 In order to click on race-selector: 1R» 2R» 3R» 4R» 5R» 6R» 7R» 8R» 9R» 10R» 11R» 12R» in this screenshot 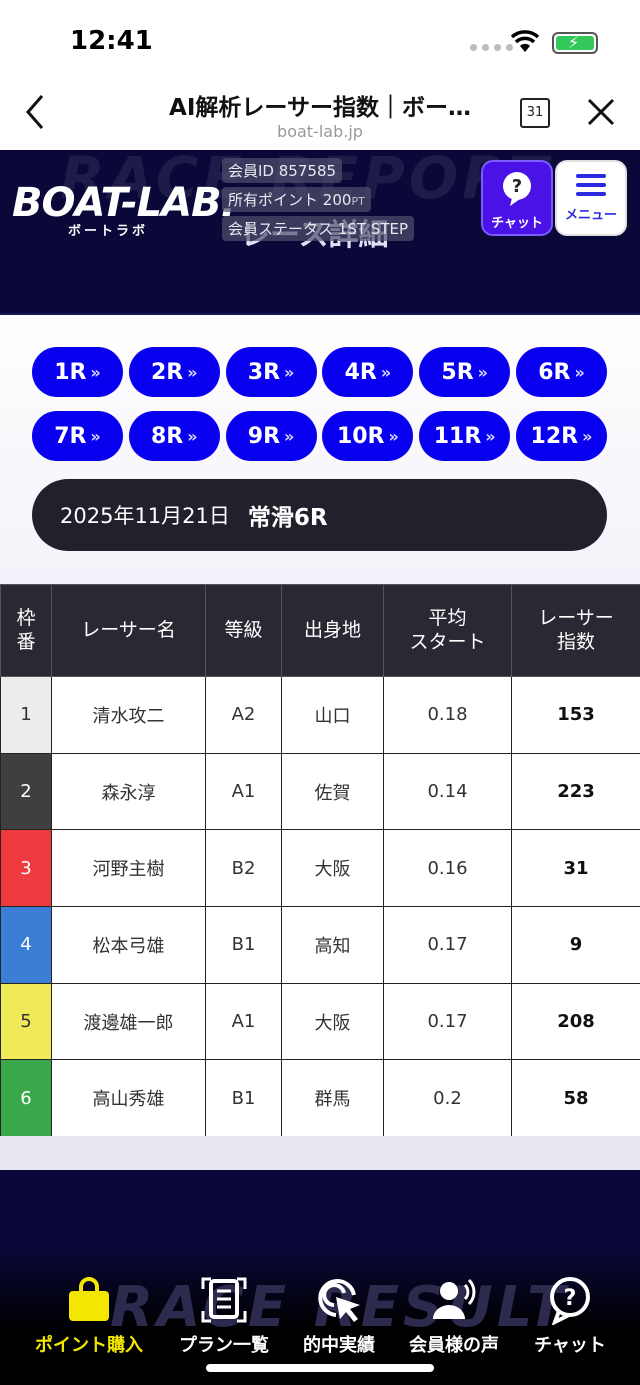, I will do `click(319, 404)`.